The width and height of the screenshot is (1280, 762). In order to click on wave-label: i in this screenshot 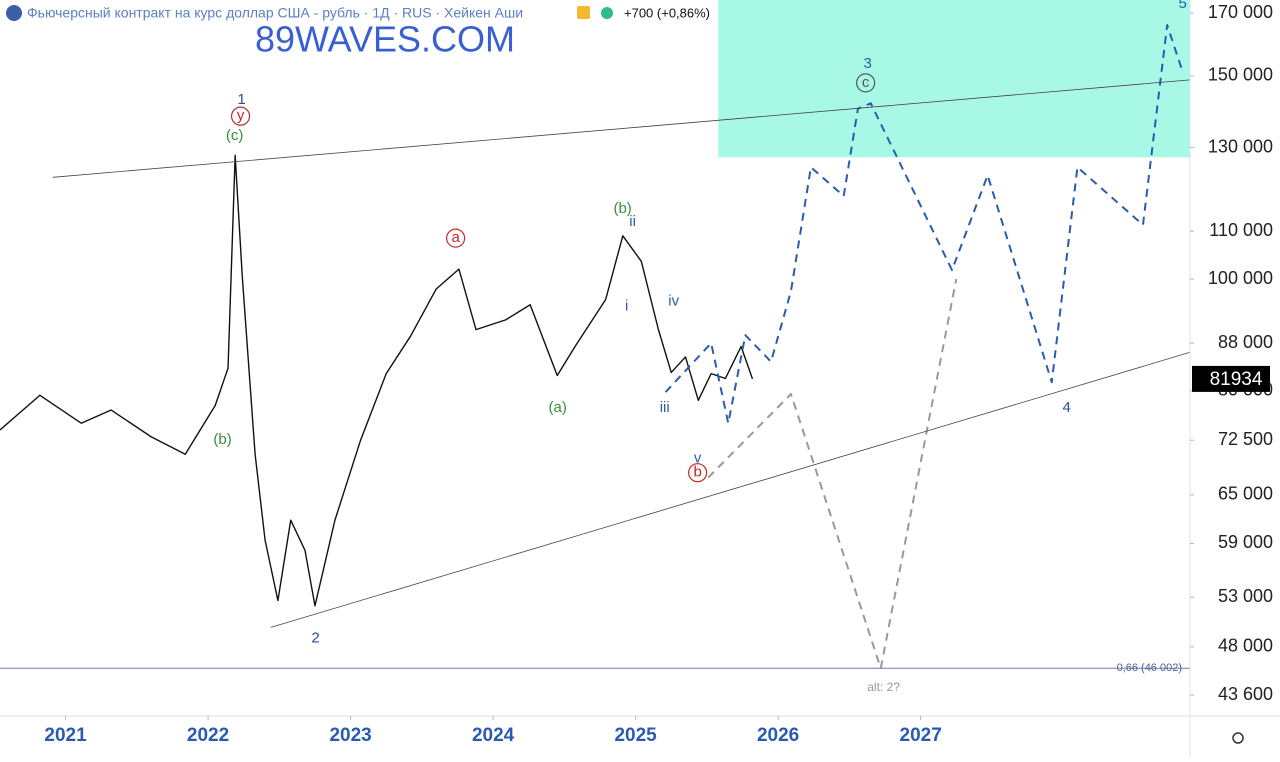, I will do `click(626, 305)`.